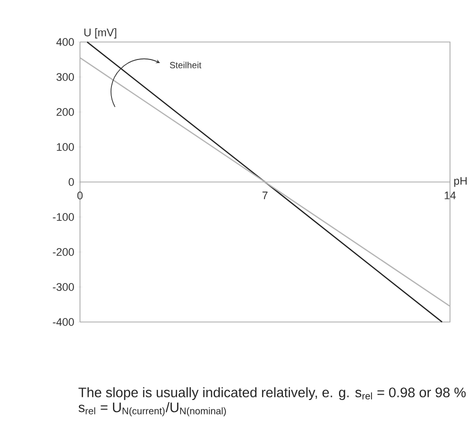 This screenshot has height=429, width=469. I want to click on y-tick-label: 100, so click(65, 147).